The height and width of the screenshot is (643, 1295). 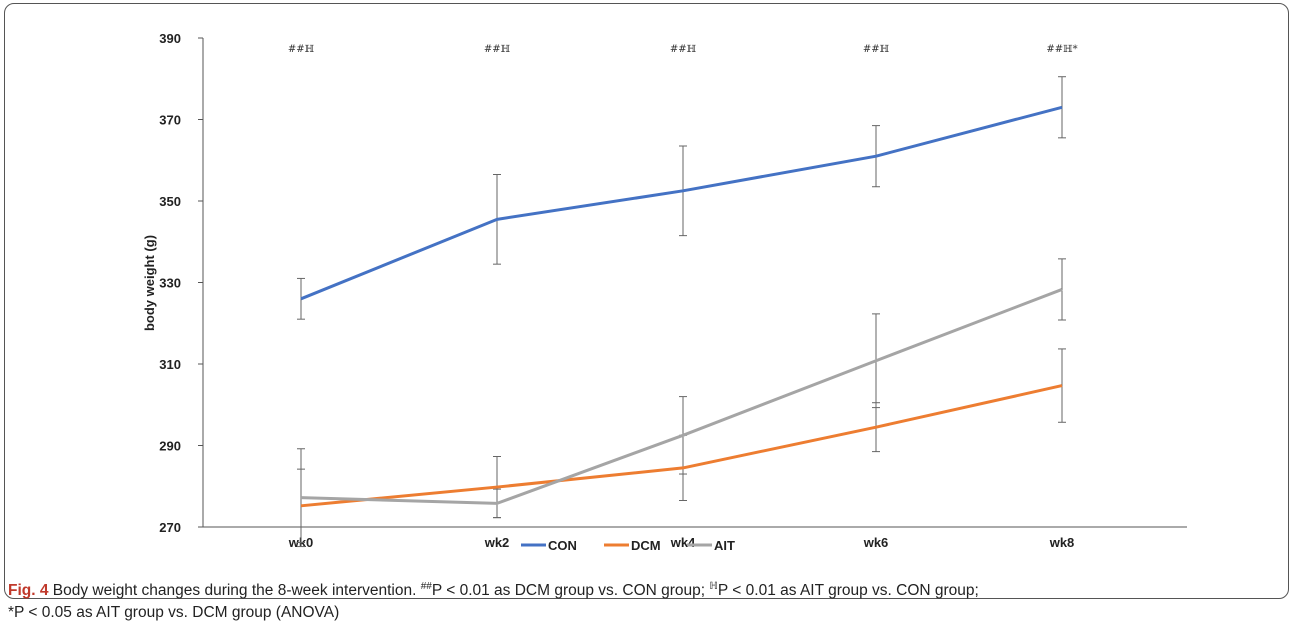 What do you see at coordinates (711, 545) in the screenshot?
I see `legend-item-ait: AIT` at bounding box center [711, 545].